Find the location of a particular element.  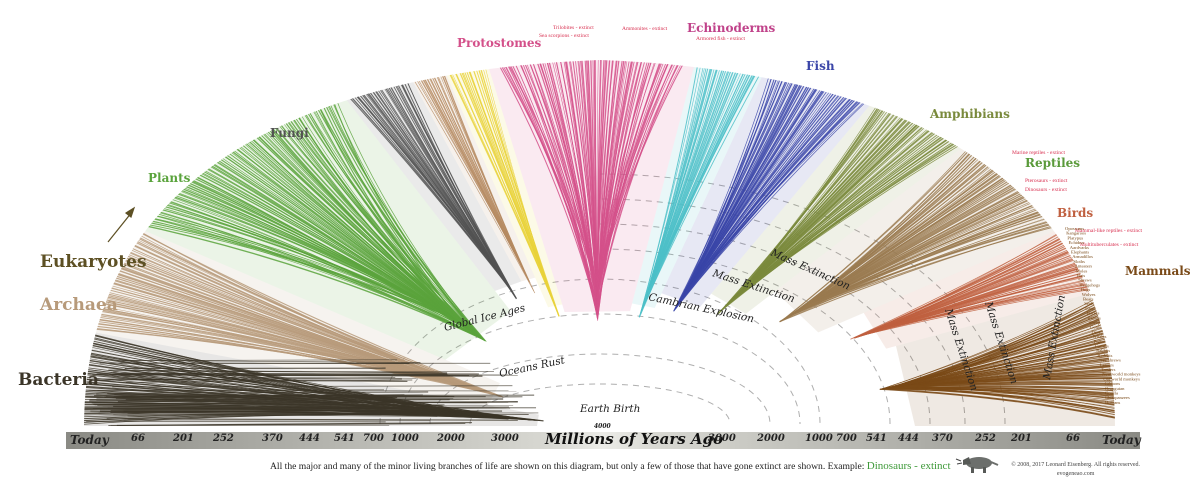

label-fish: Fish is located at coordinates (820, 66).